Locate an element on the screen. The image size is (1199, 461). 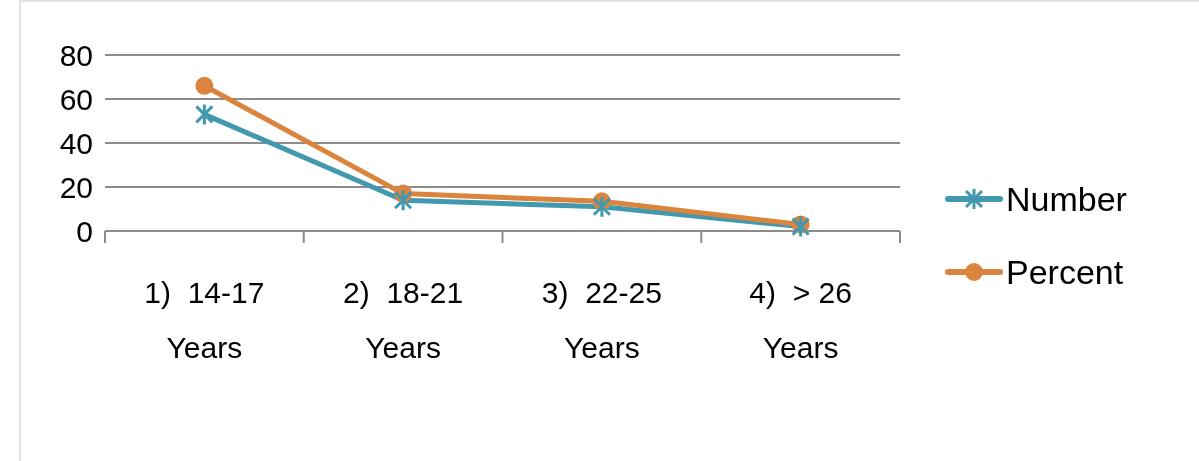
x-tick-label: 2) 18-21 Years is located at coordinates (403, 320).